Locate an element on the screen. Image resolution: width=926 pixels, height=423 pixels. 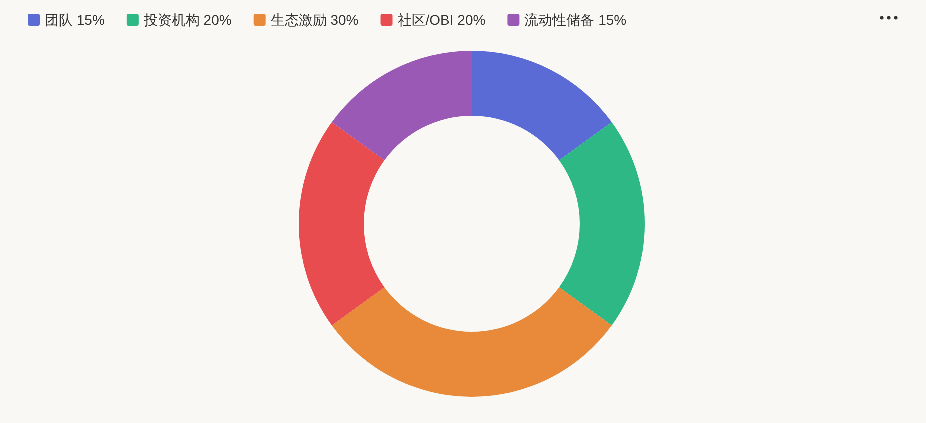
legend-label: 流动性储备 15% is located at coordinates (575, 20).